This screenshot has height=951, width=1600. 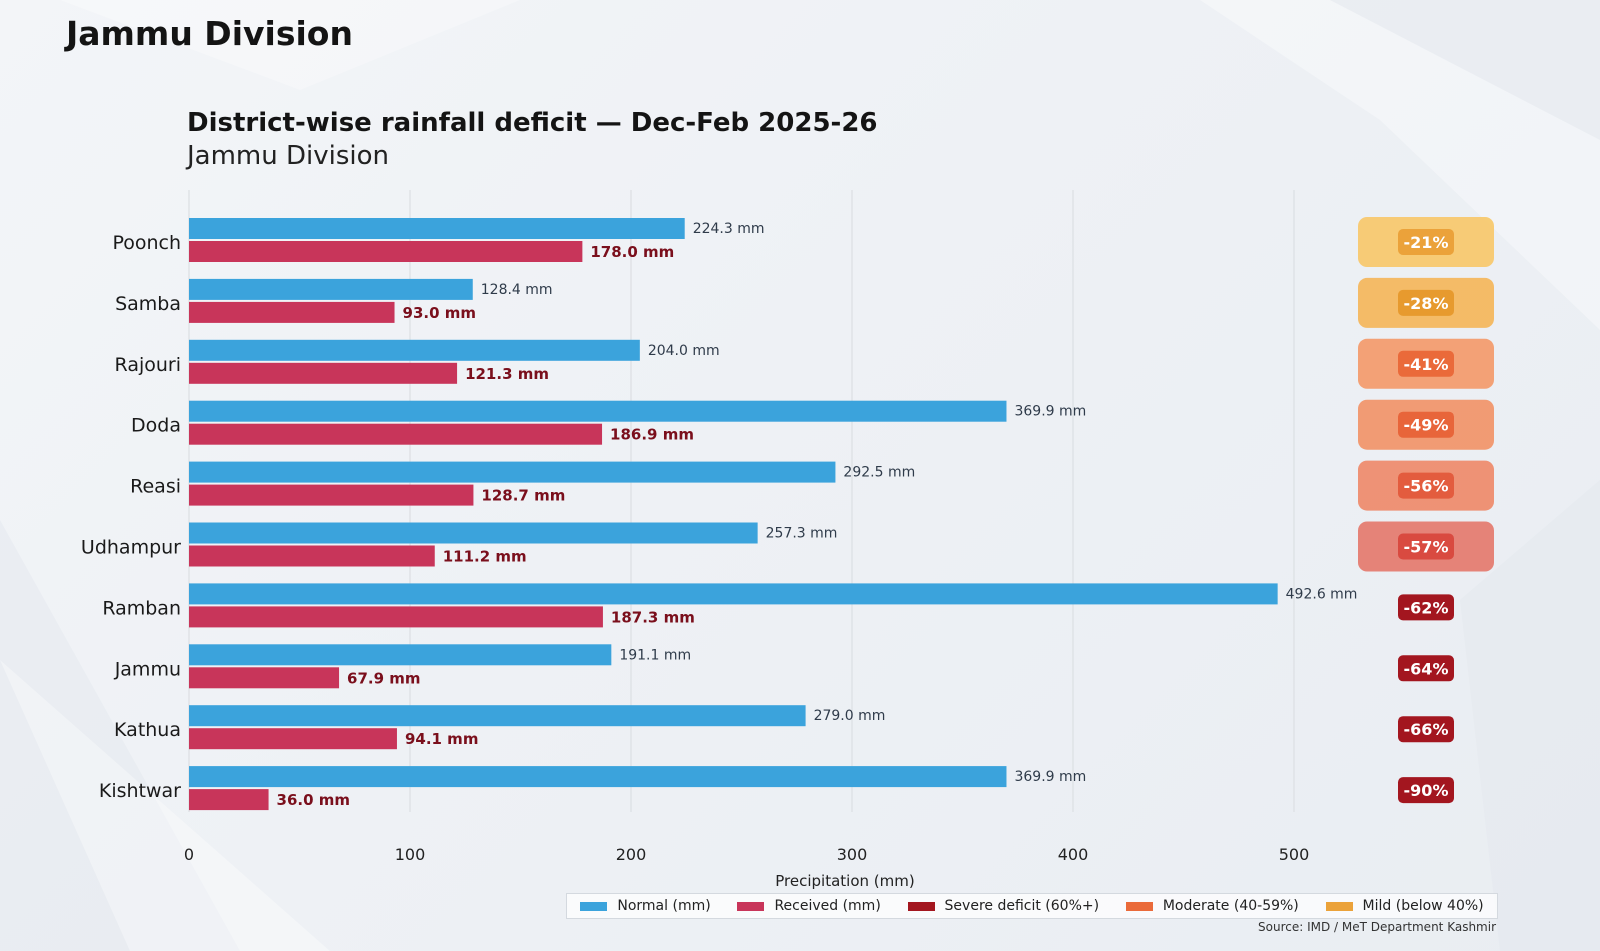 I want to click on legend-label-moderate: Moderate (40-59%), so click(x=1230, y=906).